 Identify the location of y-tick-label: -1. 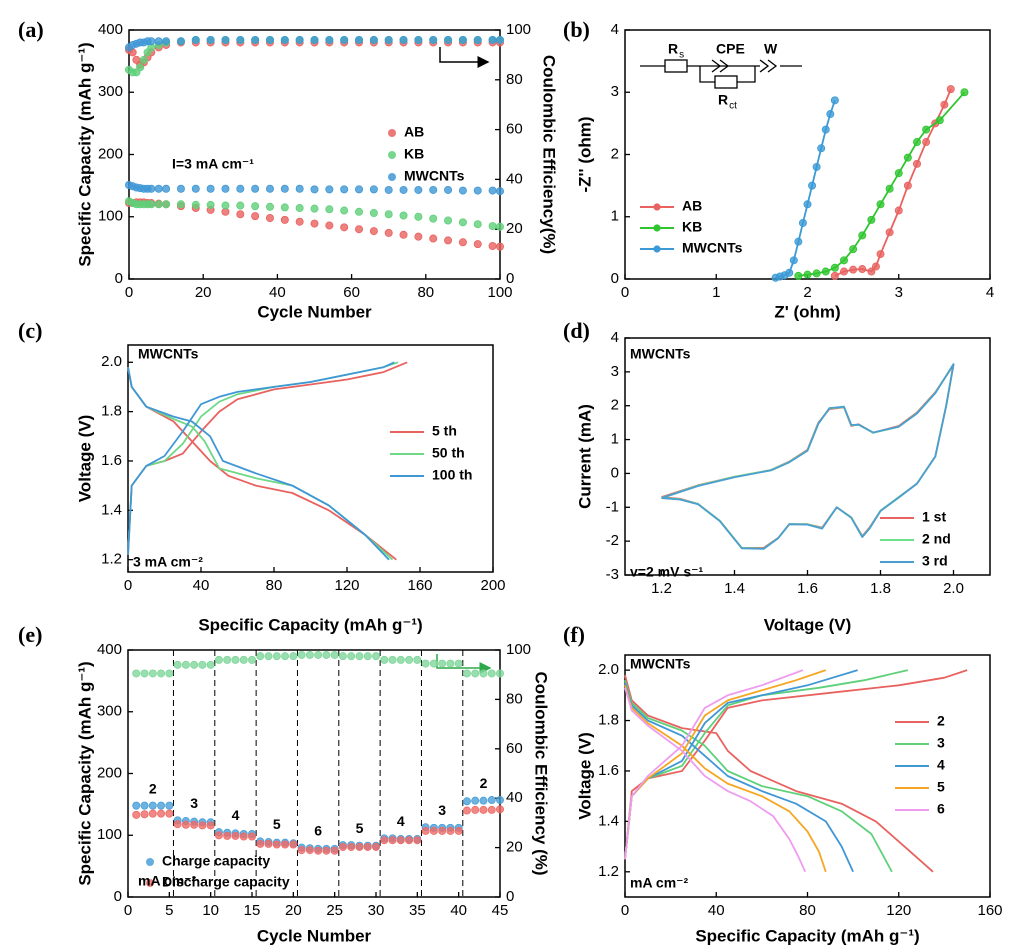
(612, 506).